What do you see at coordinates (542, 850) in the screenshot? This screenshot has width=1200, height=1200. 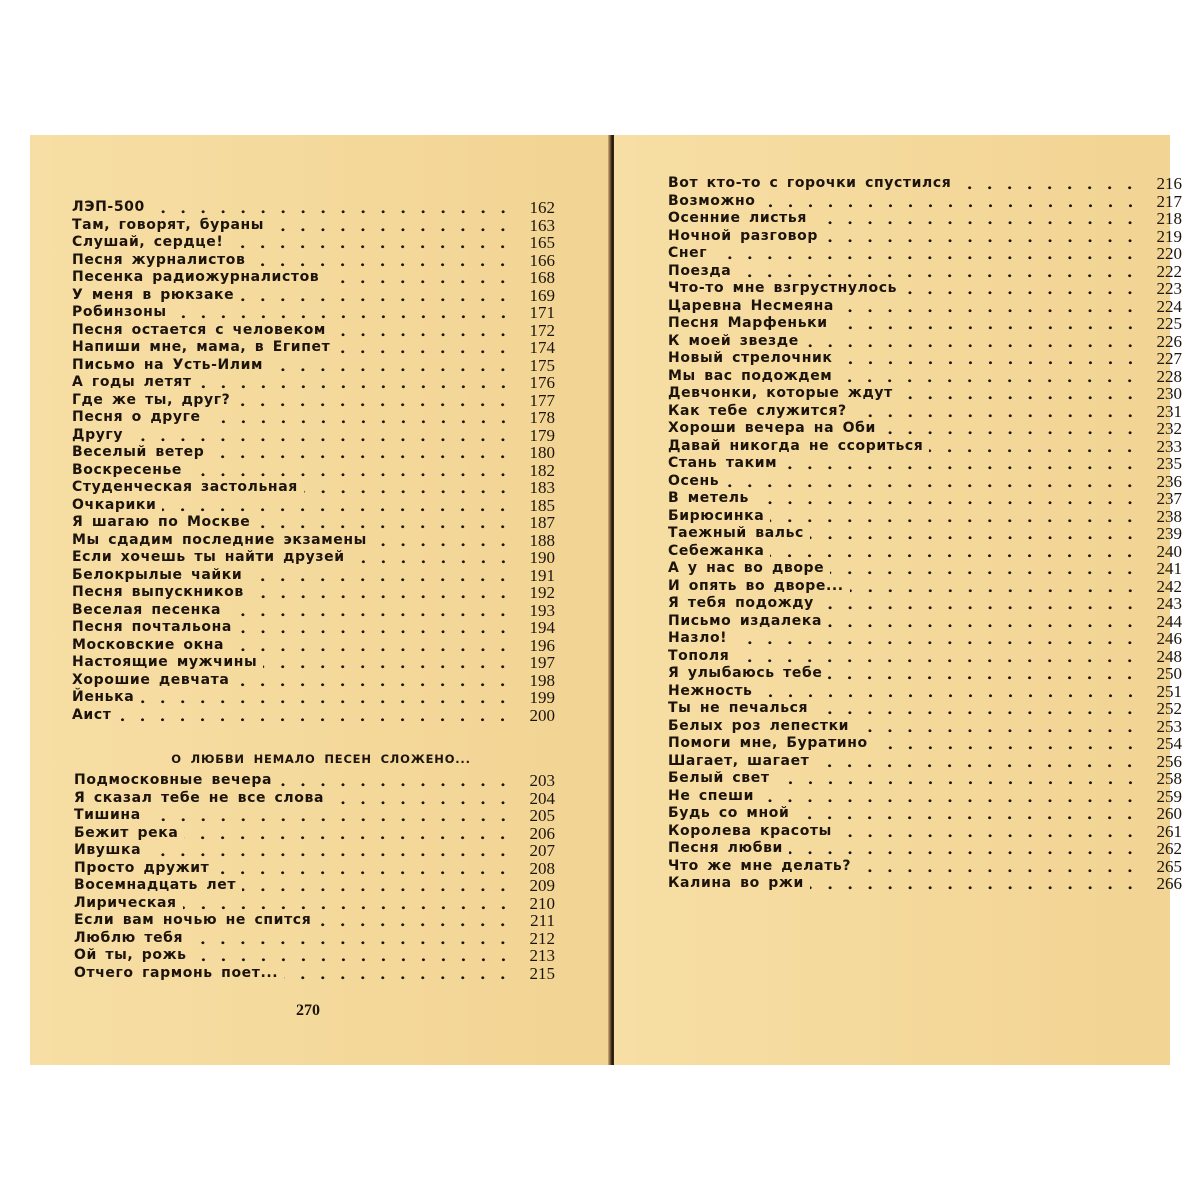 I see `entry-page-number: 207` at bounding box center [542, 850].